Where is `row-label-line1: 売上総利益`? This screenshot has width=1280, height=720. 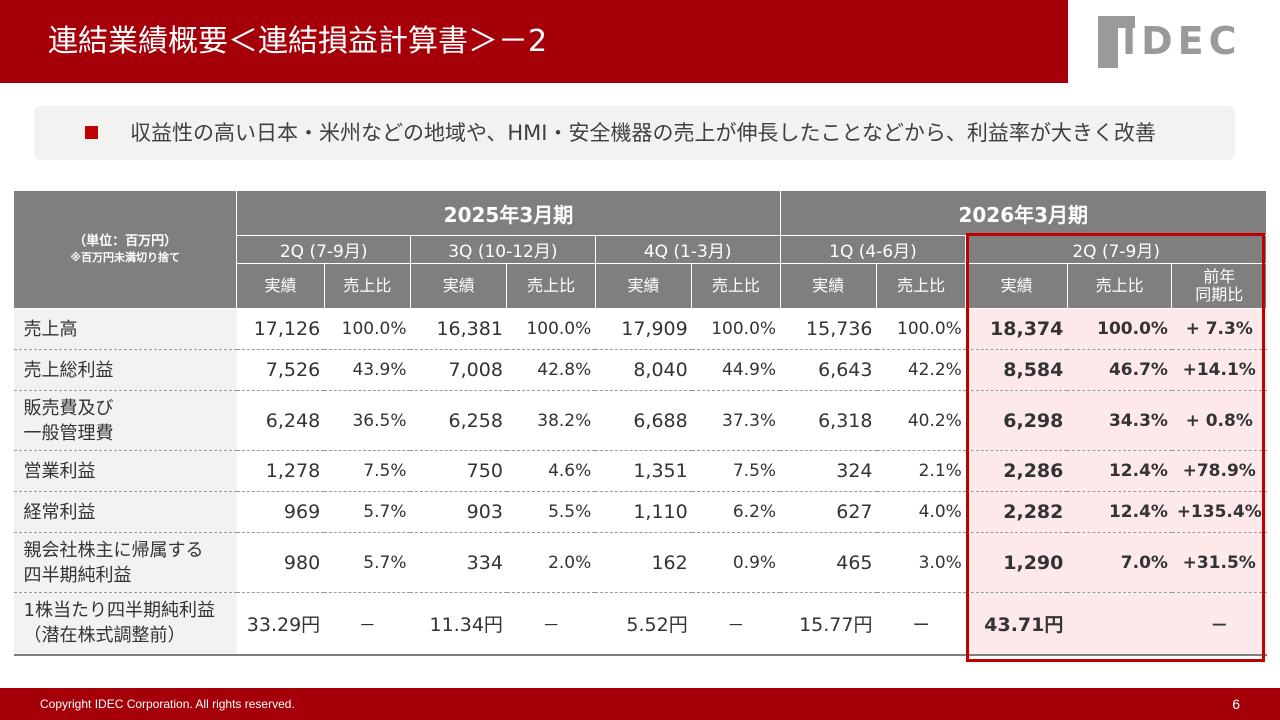 row-label-line1: 売上総利益 is located at coordinates (68, 370).